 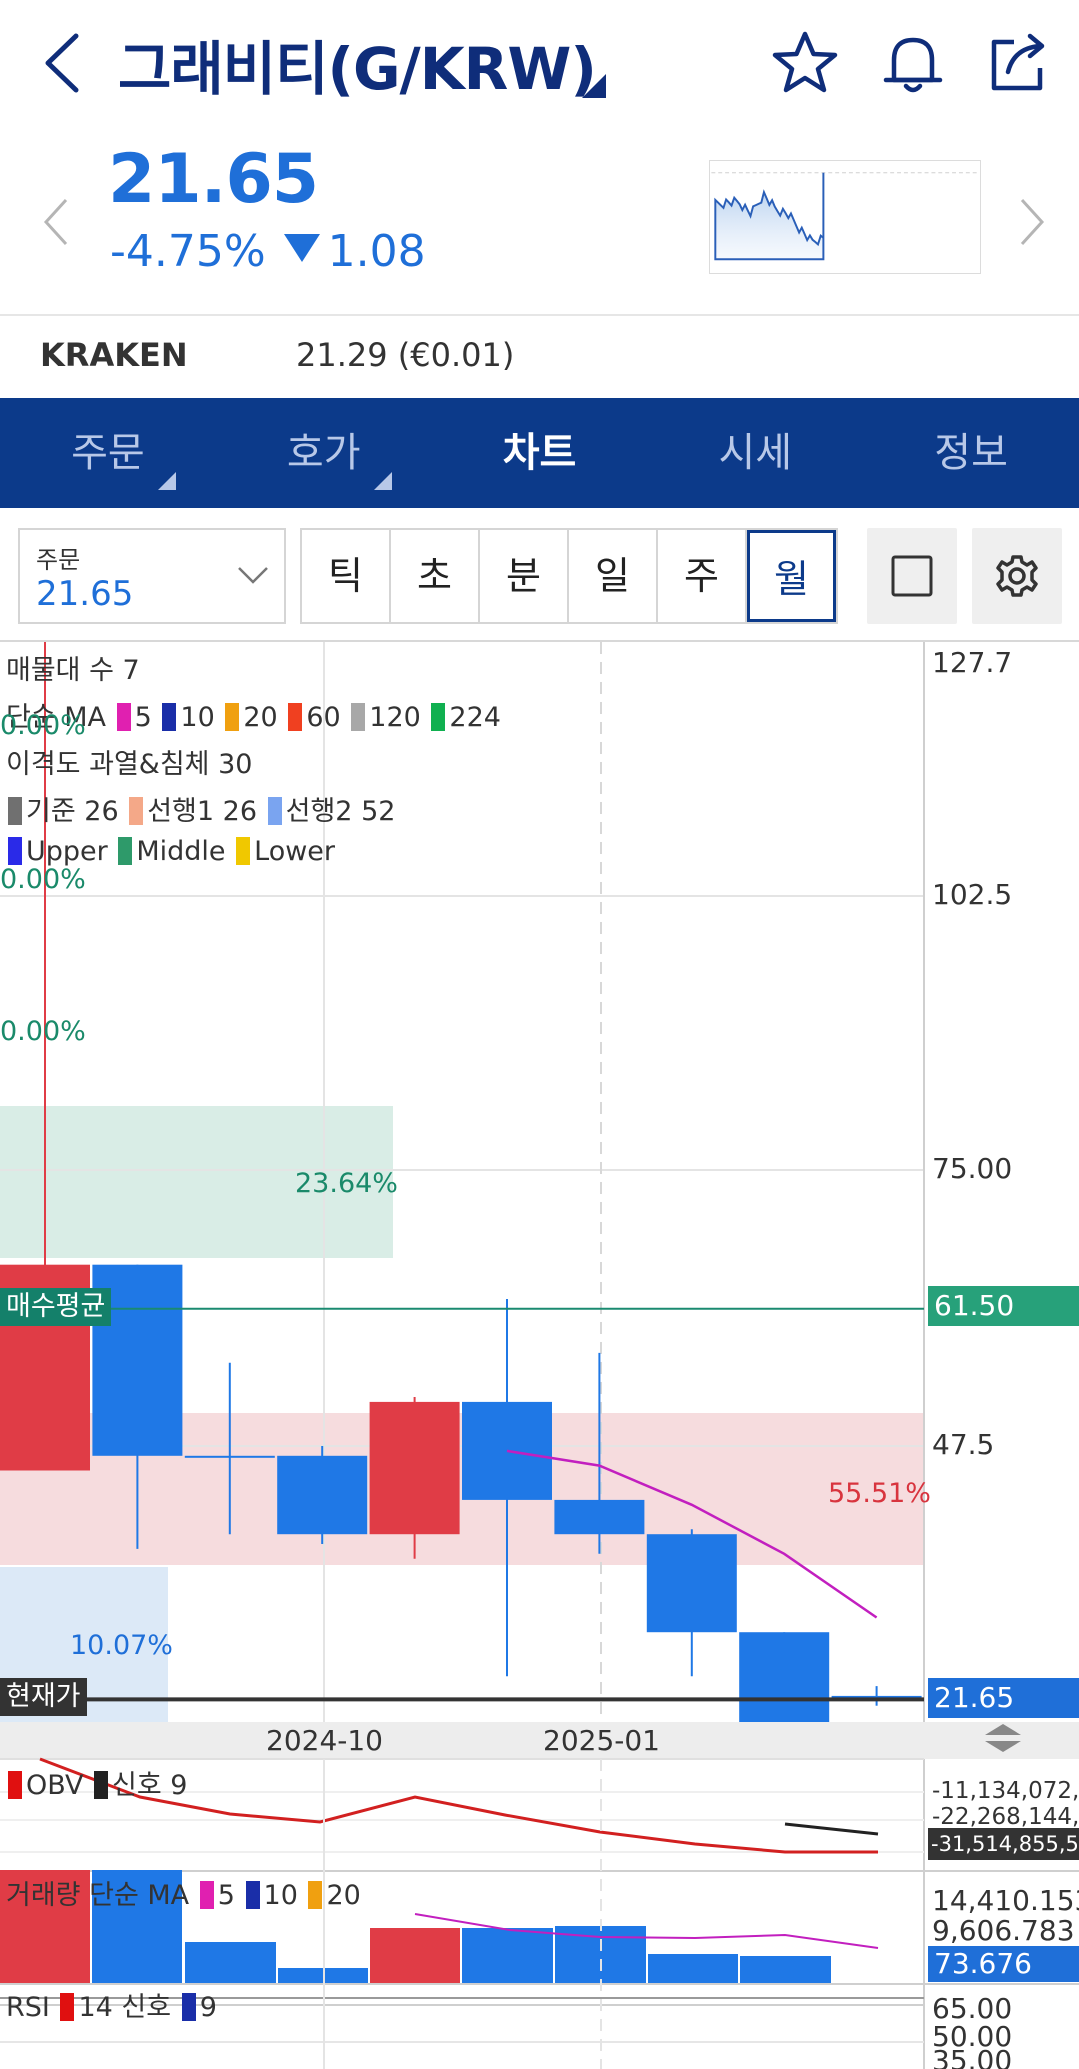 What do you see at coordinates (55, 1785) in the screenshot?
I see `obv-title: OBV` at bounding box center [55, 1785].